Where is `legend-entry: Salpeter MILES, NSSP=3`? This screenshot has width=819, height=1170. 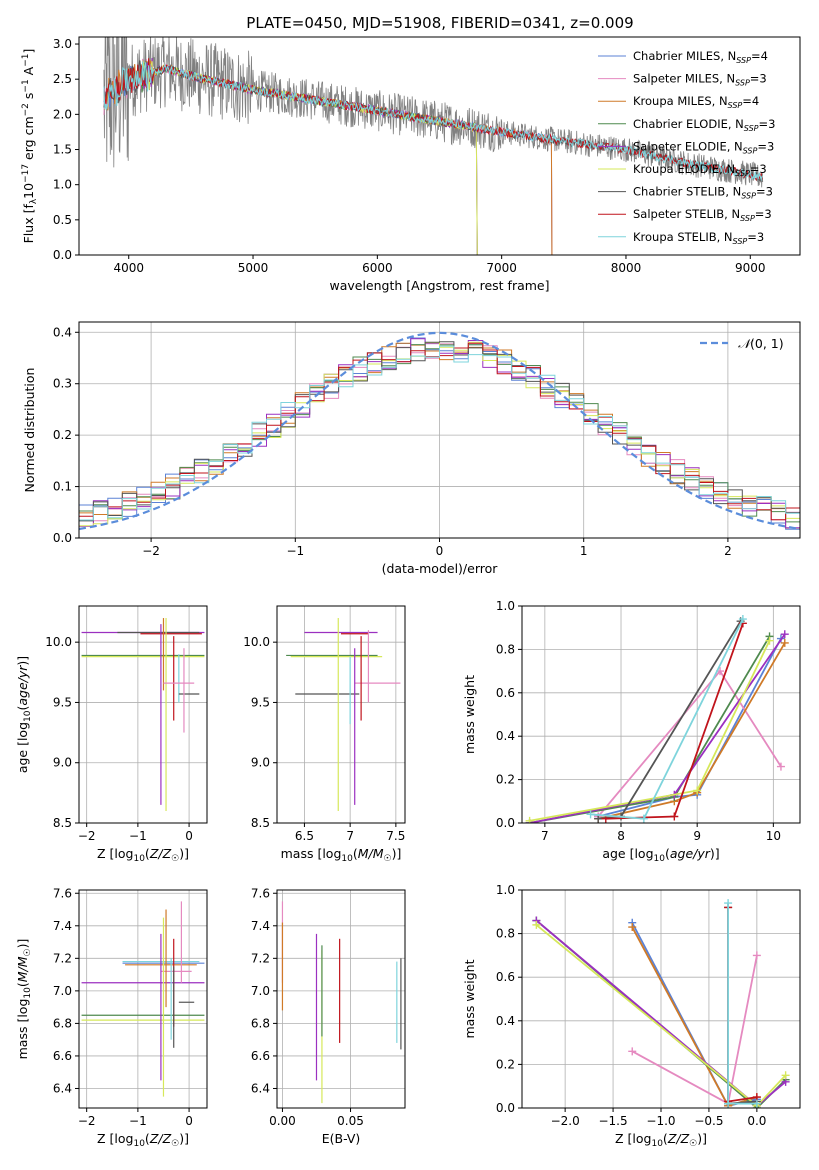 legend-entry: Salpeter MILES, NSSP=3 is located at coordinates (700, 80).